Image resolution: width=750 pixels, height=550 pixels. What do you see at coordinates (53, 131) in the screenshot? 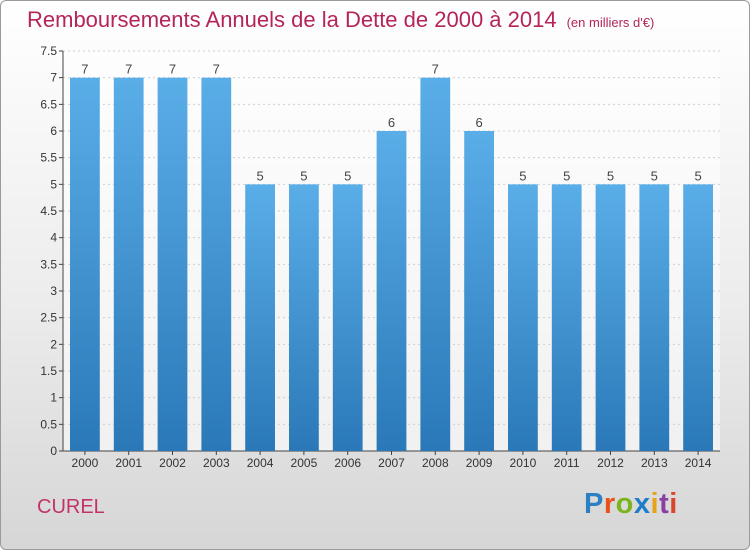
I see `y-tick-label: 6` at bounding box center [53, 131].